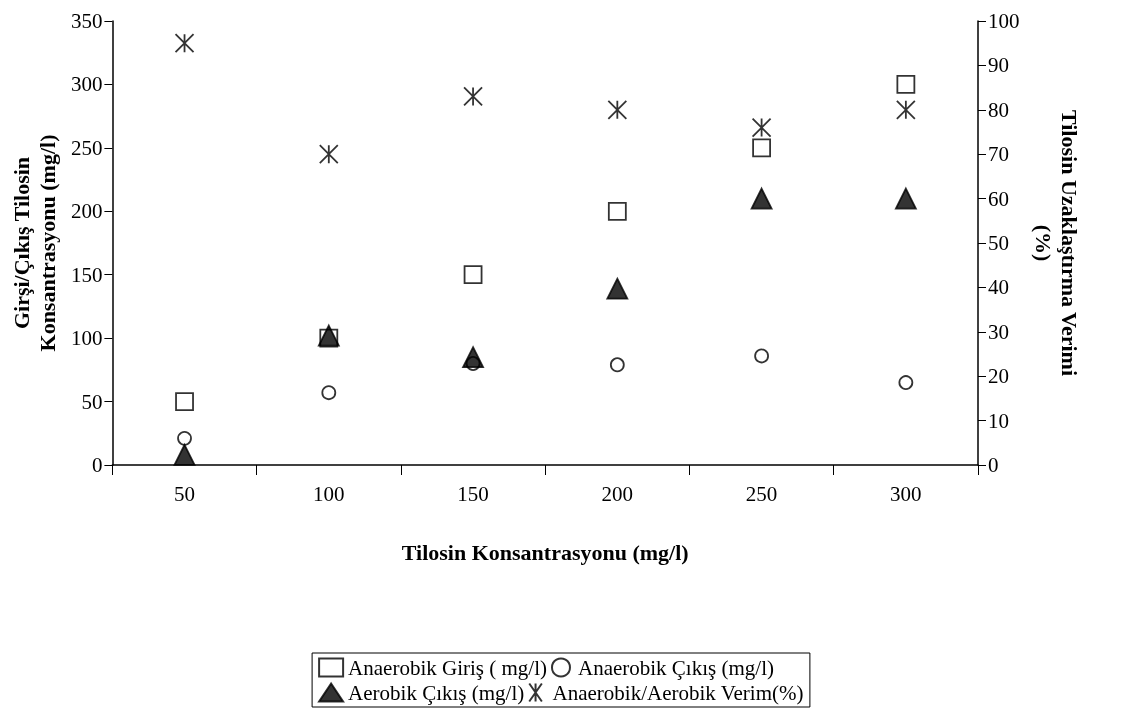  Describe the element at coordinates (92, 401) in the screenshot. I see `y-tick-label: 50` at that location.